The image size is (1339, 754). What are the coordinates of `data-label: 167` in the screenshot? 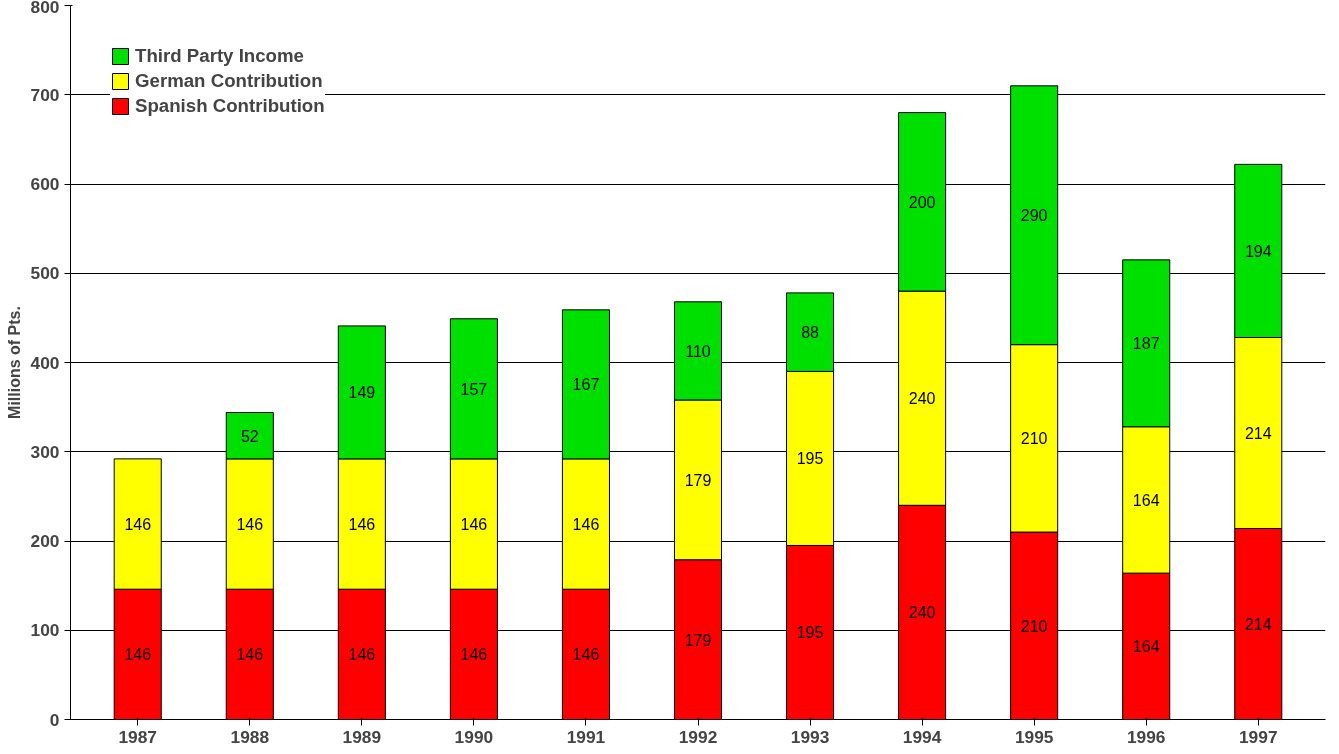 It's located at (586, 385).